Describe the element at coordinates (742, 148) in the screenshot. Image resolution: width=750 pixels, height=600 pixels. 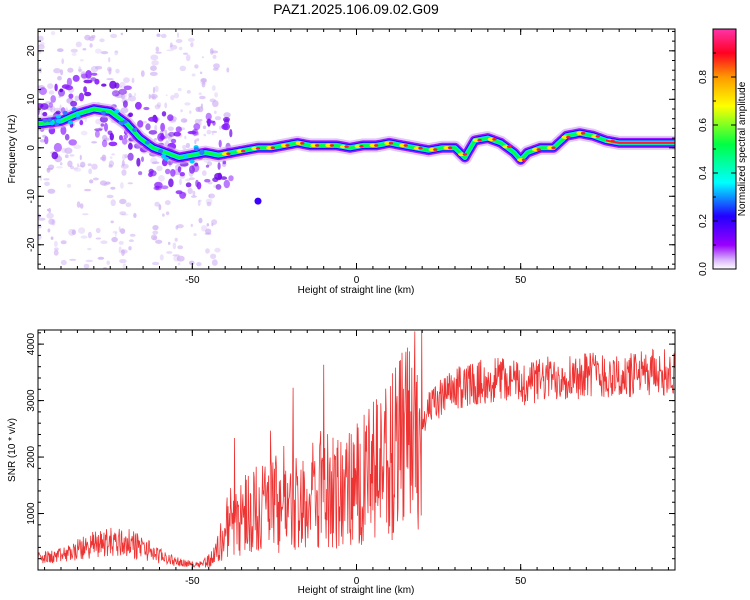
I see `colorbar-label: Normalized spectral amplitude` at that location.